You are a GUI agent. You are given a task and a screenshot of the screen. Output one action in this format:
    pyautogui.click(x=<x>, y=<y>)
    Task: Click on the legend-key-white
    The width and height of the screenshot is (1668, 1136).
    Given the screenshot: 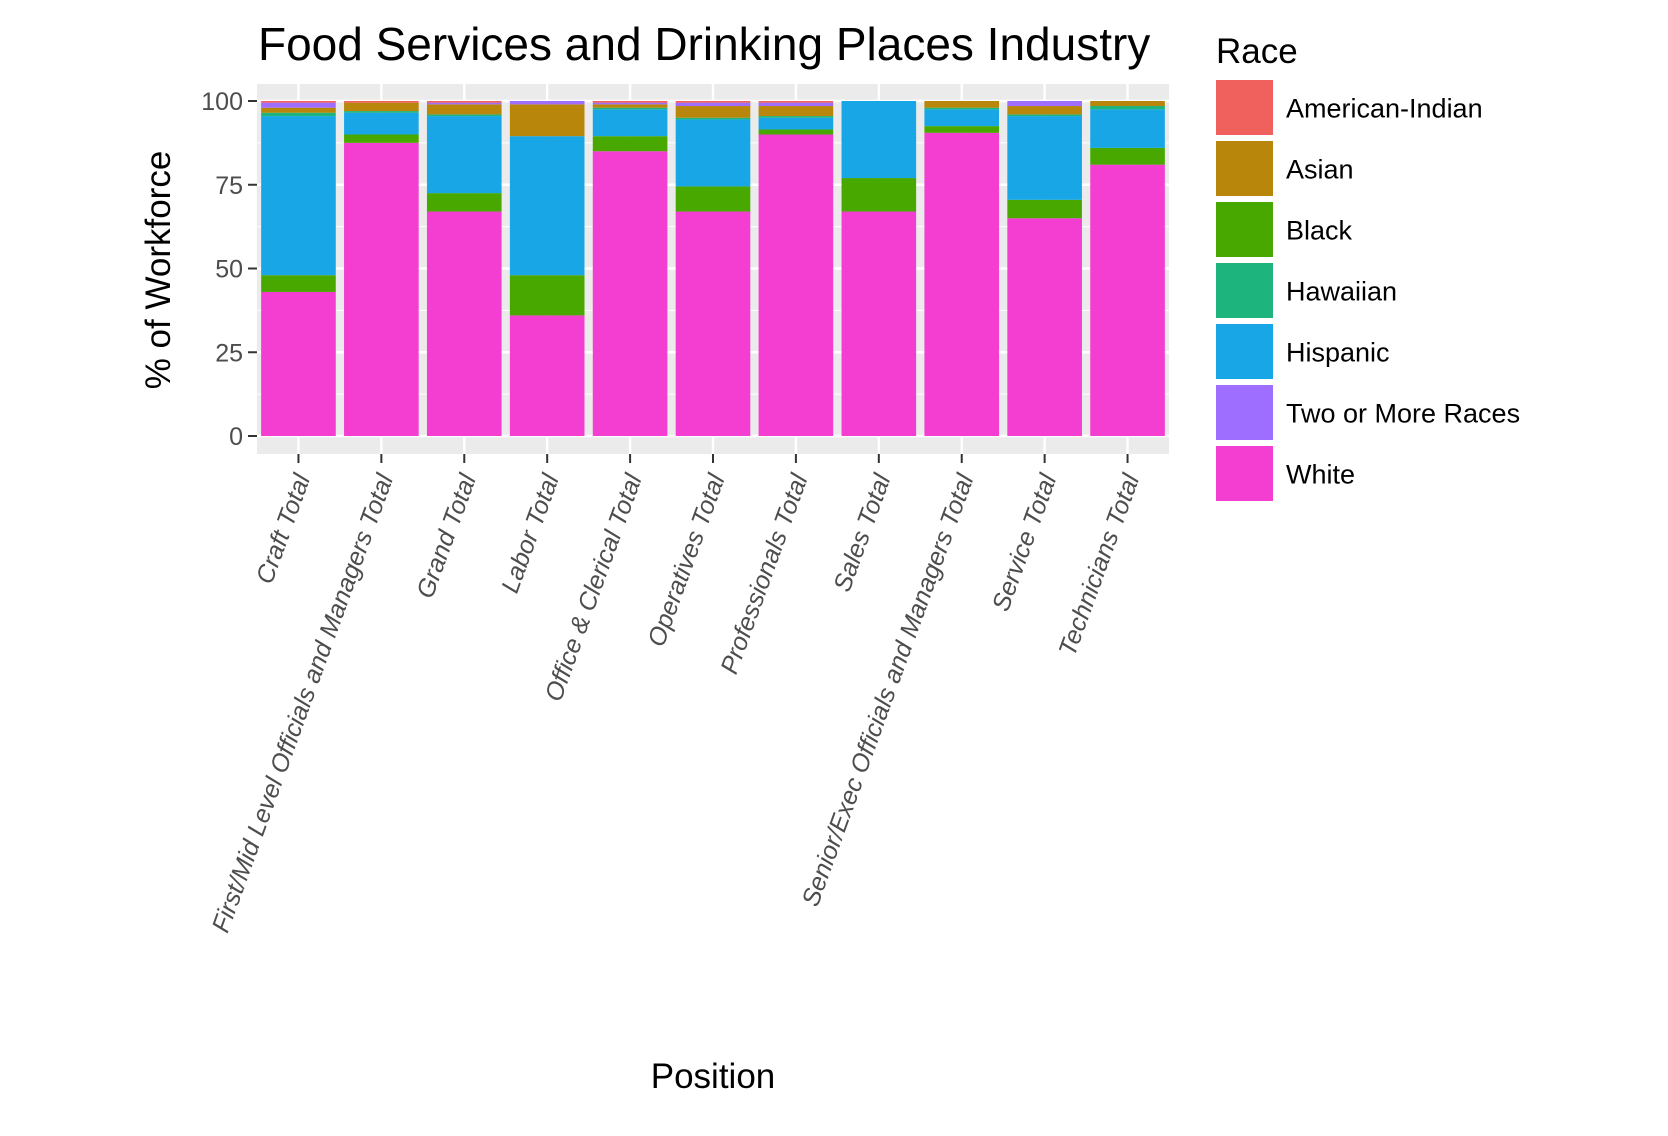 What is the action you would take?
    pyautogui.click(x=1244, y=473)
    